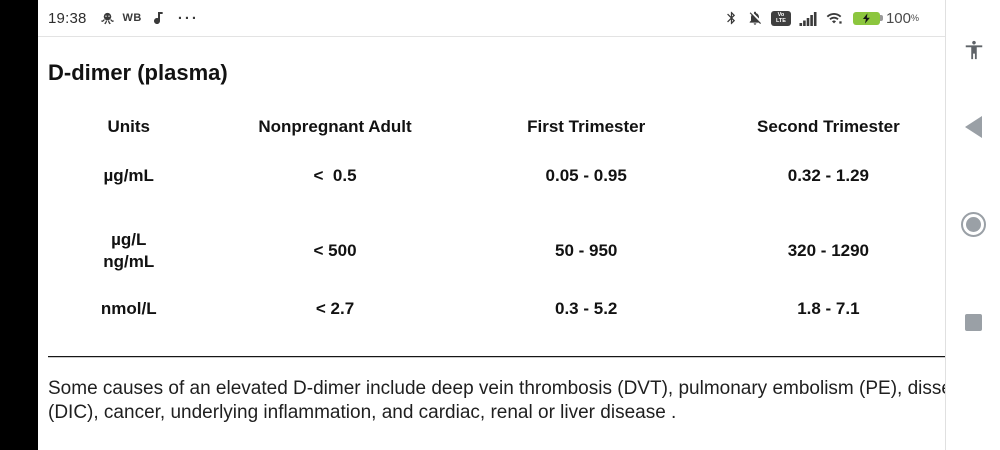 The height and width of the screenshot is (450, 1000). What do you see at coordinates (755, 18) in the screenshot?
I see `sound-off-icon` at bounding box center [755, 18].